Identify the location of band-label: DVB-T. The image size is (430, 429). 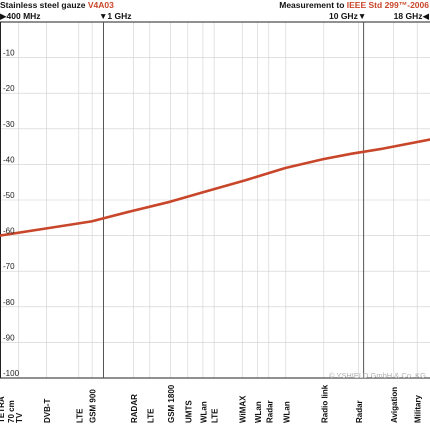
(47, 410).